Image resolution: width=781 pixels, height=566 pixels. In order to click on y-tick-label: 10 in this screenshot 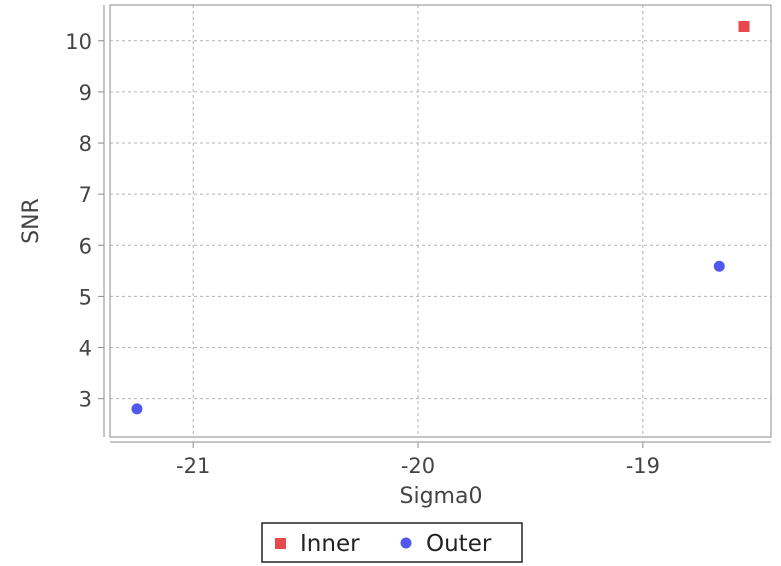, I will do `click(78, 42)`.